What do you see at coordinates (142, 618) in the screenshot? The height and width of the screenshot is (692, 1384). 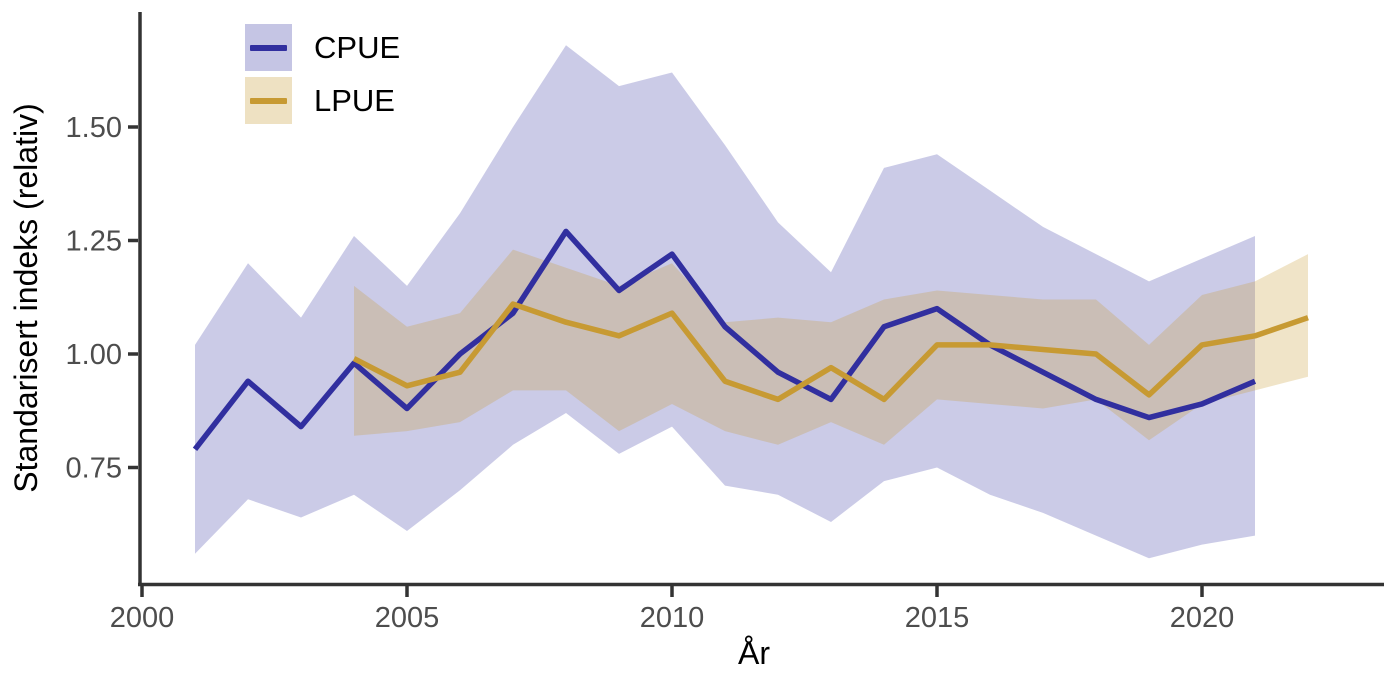 I see `x-tick-label: 2000` at bounding box center [142, 618].